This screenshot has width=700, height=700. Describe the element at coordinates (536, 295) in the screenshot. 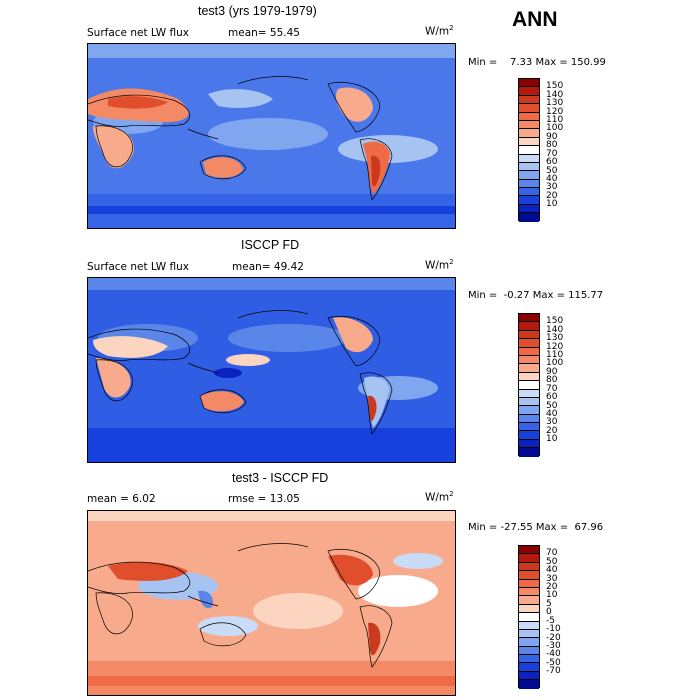

I see `panel-2-minmax: Min = -0.27 Max = 115.77` at that location.